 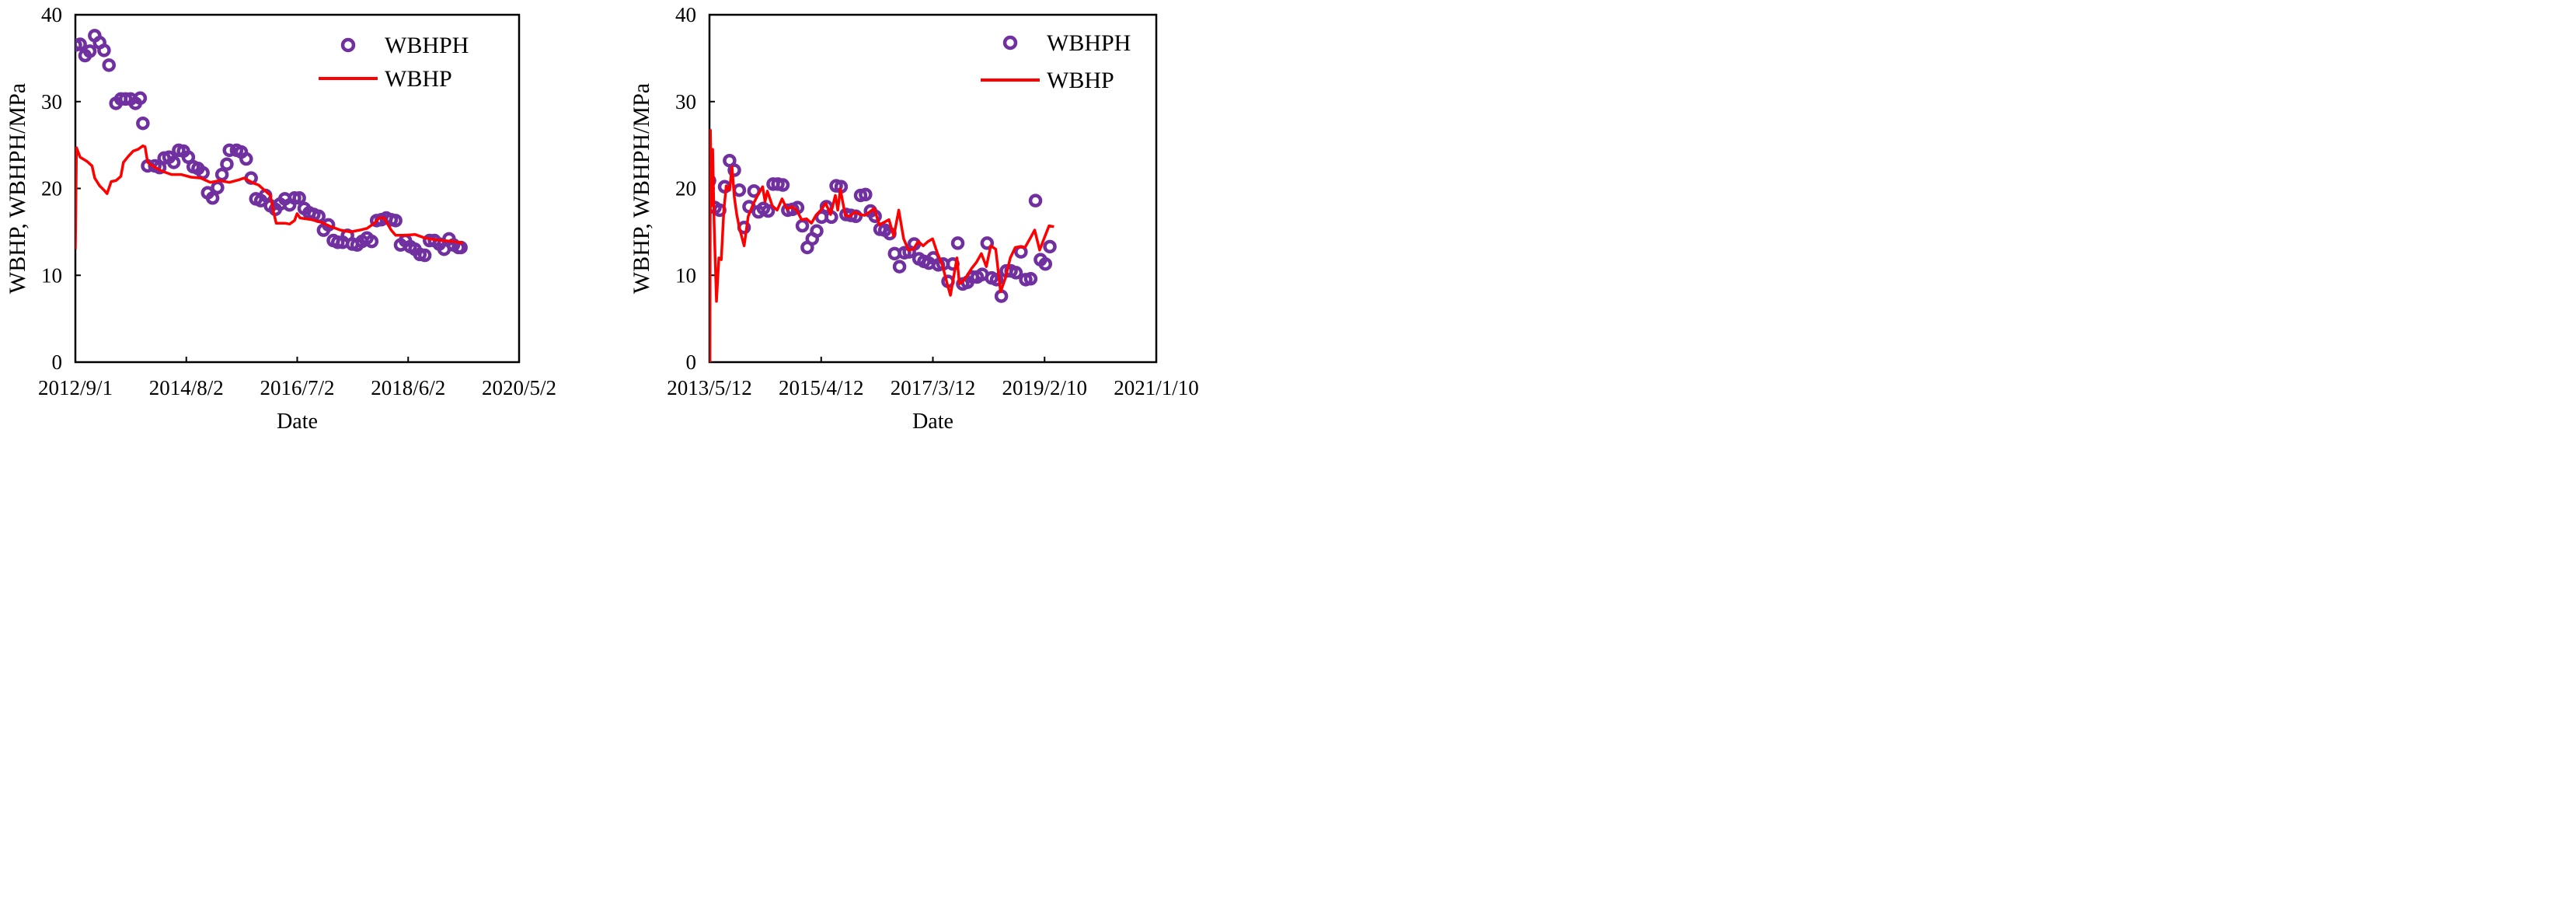 I want to click on plot-frame, so click(x=297, y=188).